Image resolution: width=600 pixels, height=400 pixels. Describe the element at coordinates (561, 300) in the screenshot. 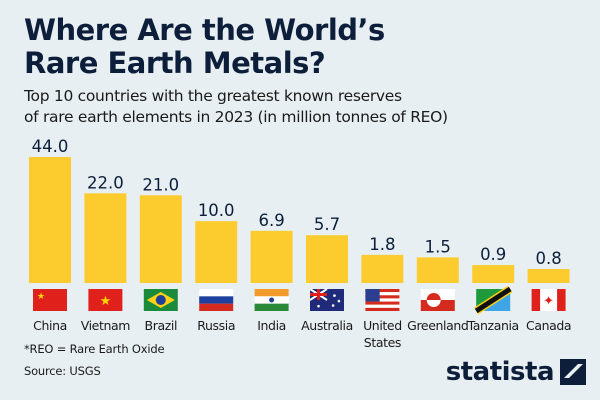

I see `flag-right-band` at that location.